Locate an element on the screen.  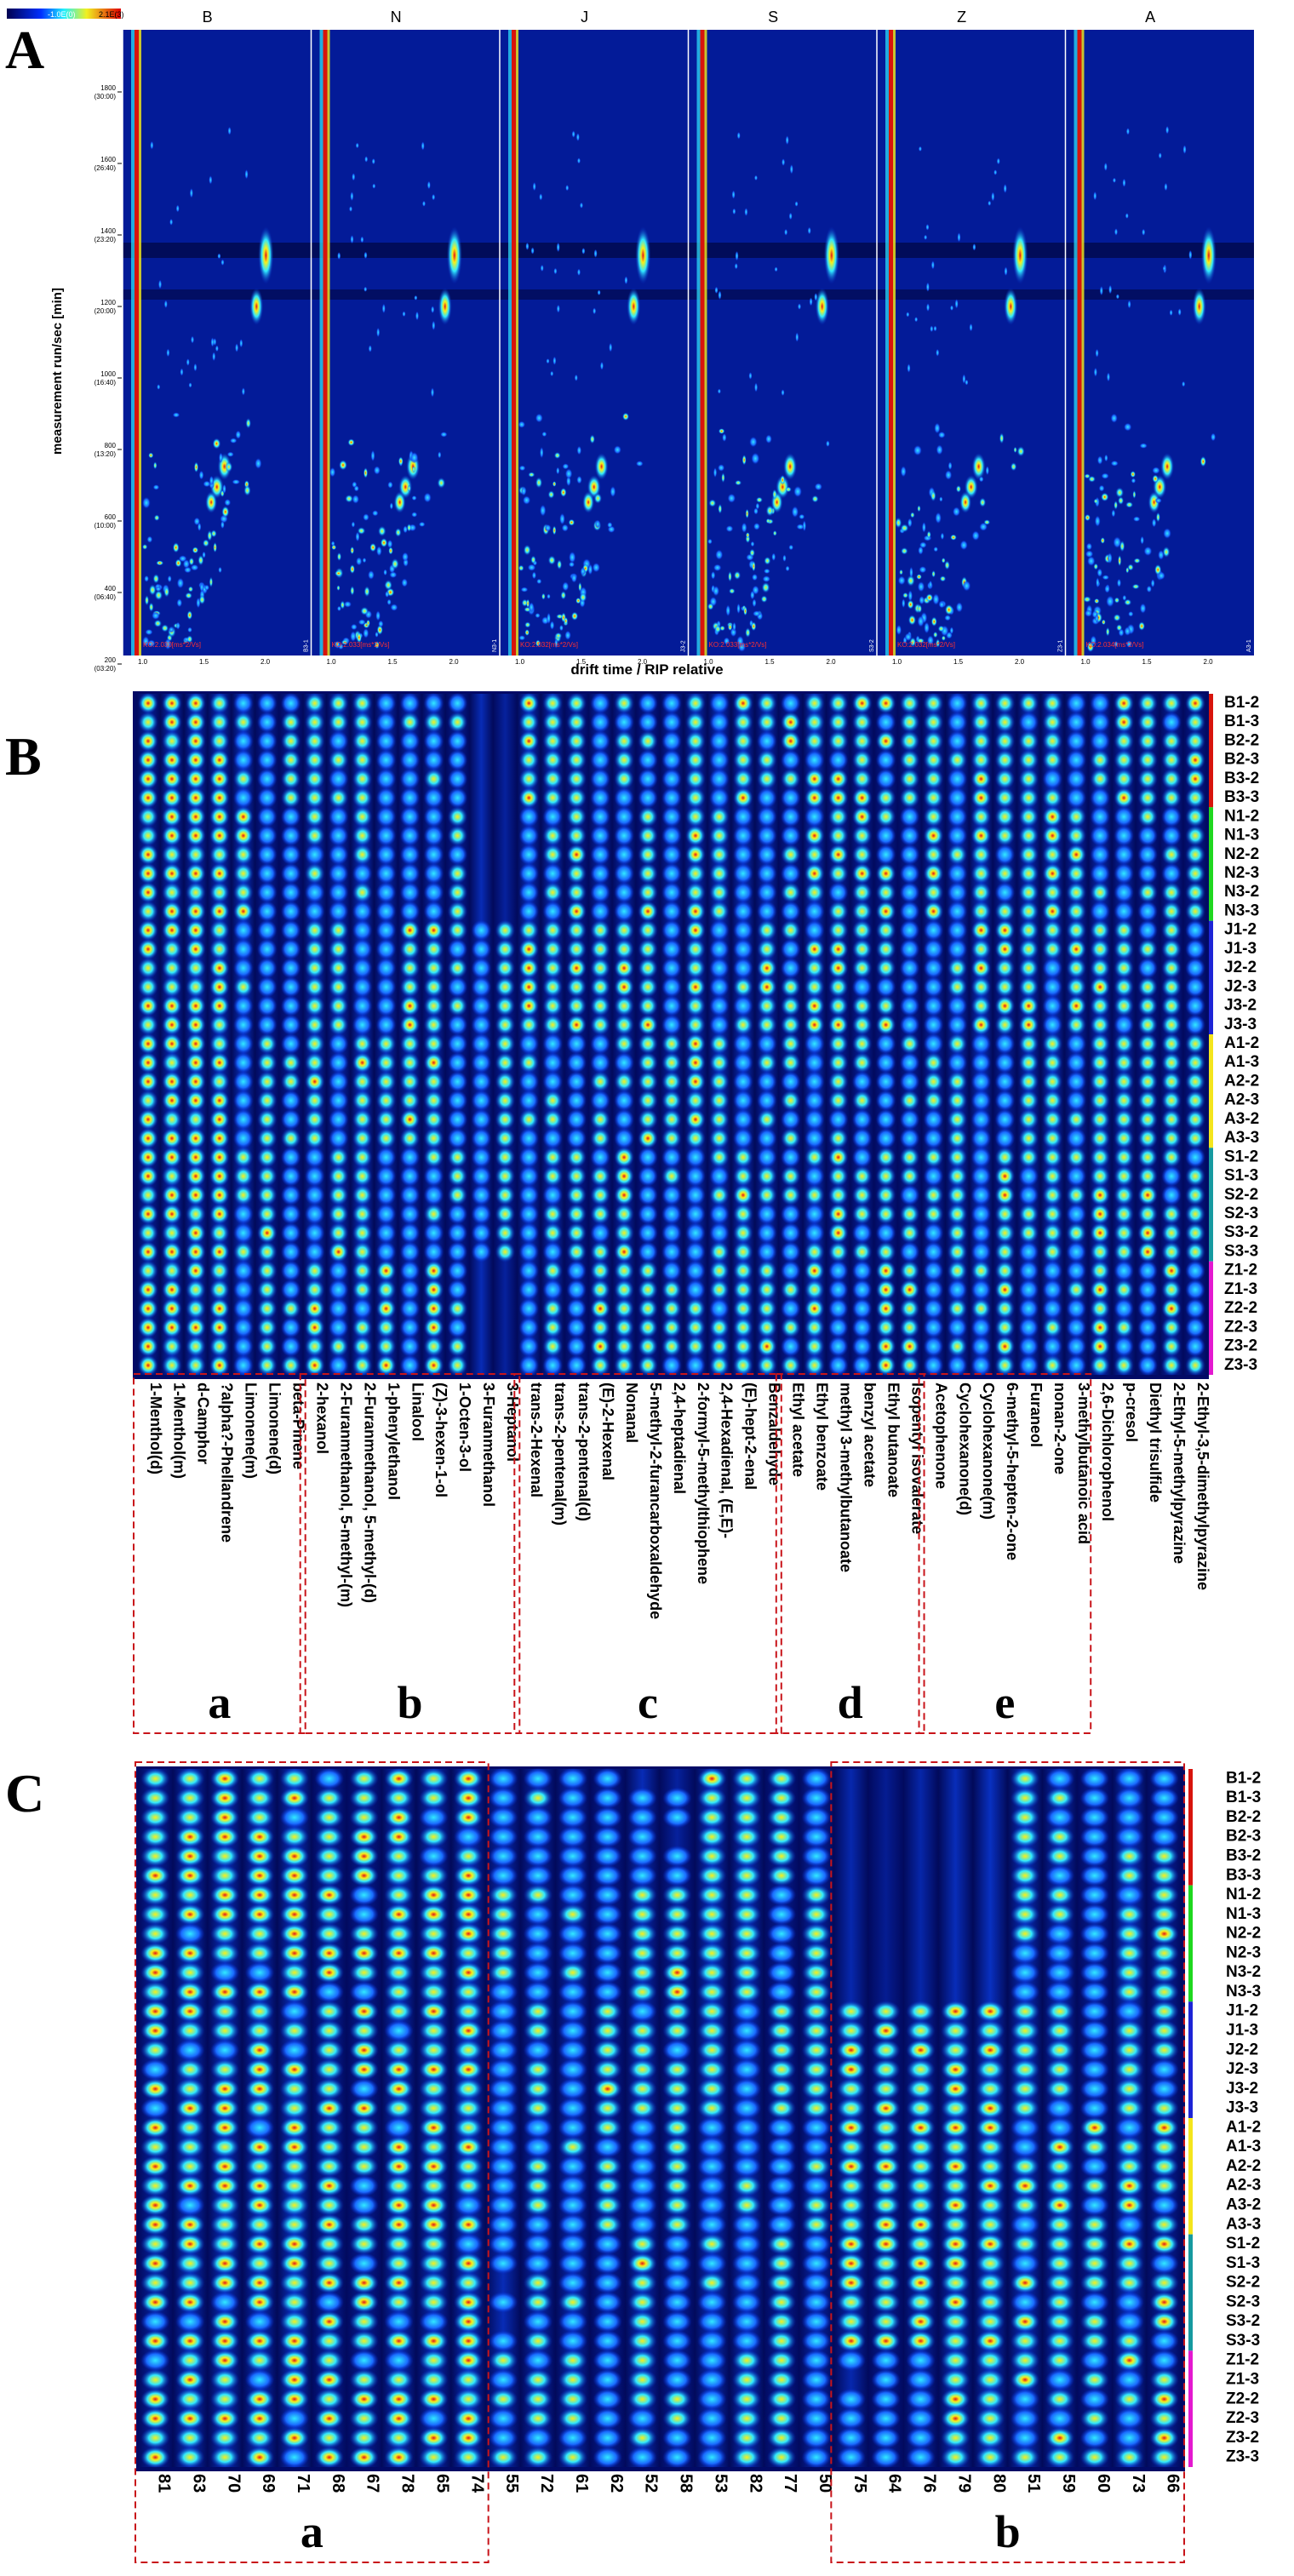
y-tick-value: 1400 is located at coordinates (108, 231).